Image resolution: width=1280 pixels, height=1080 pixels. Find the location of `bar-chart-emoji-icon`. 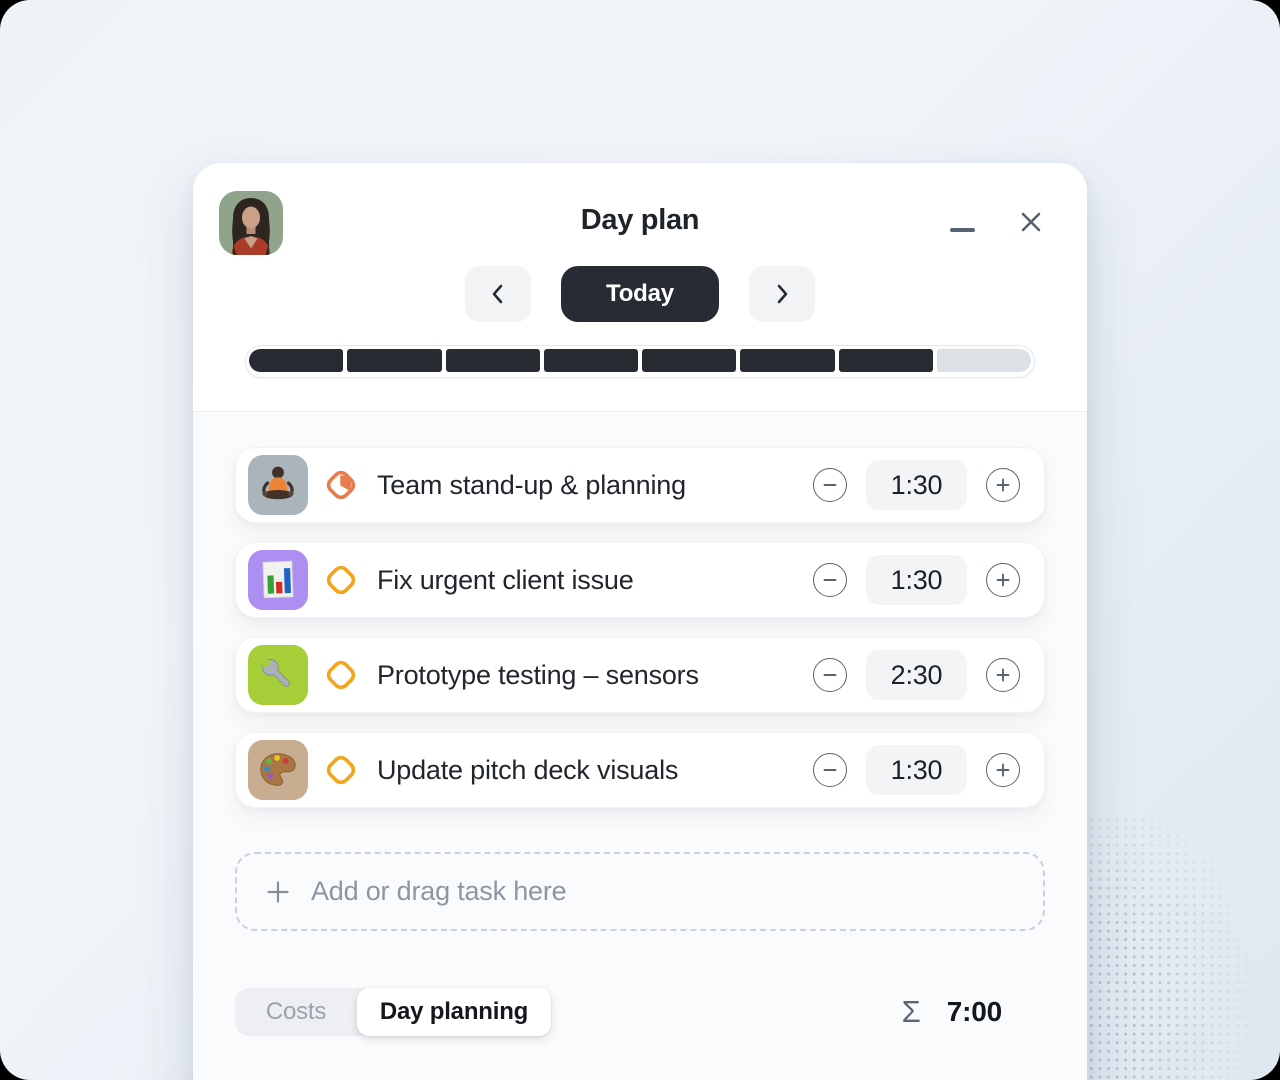

bar-chart-emoji-icon is located at coordinates (278, 580).